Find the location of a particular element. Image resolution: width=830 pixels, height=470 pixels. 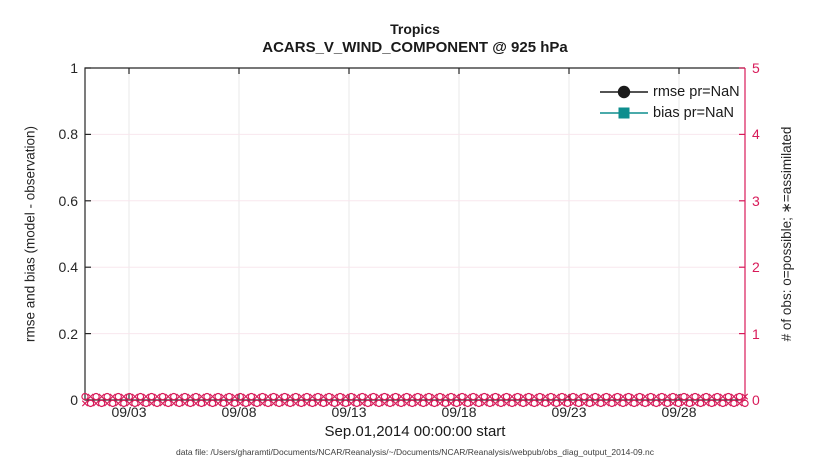

chart-title-line1: Tropics is located at coordinates (415, 29).